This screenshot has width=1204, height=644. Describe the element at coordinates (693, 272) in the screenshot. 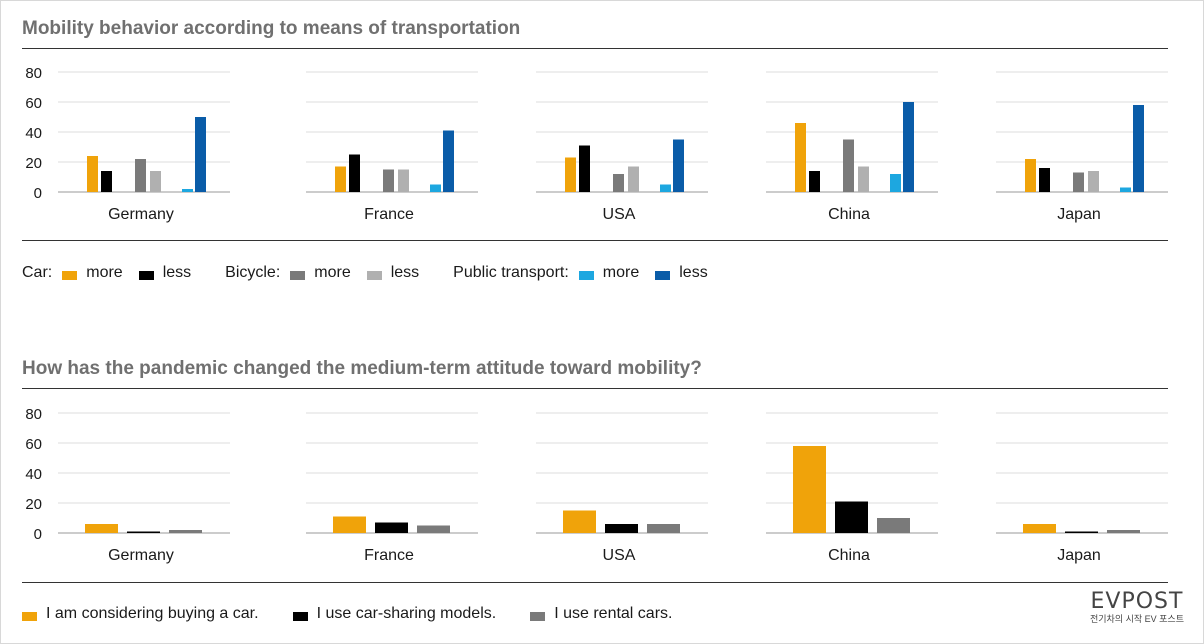

I see `legend-pt-less-label: less` at that location.